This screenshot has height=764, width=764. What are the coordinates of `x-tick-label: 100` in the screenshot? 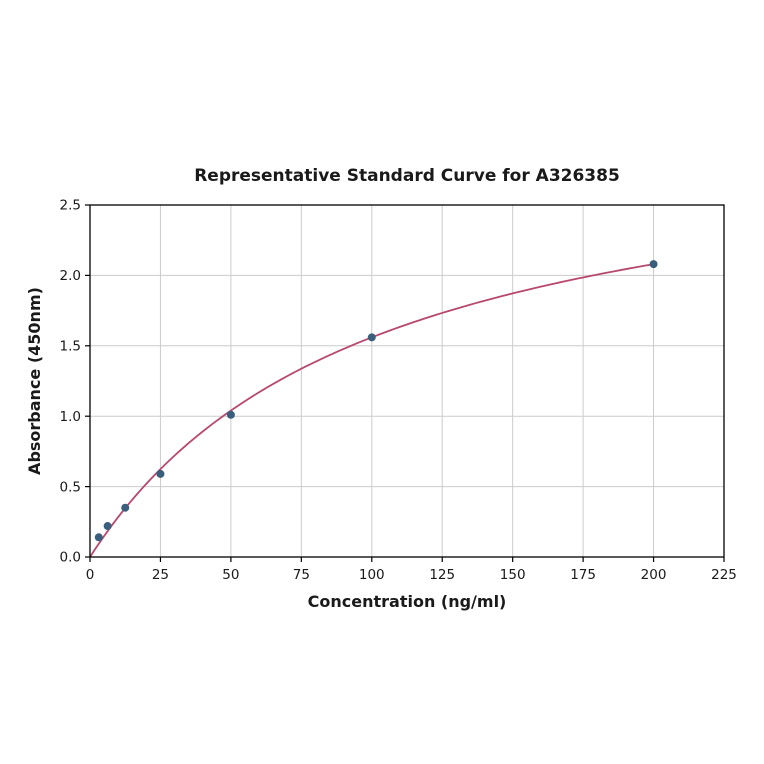 It's located at (372, 575).